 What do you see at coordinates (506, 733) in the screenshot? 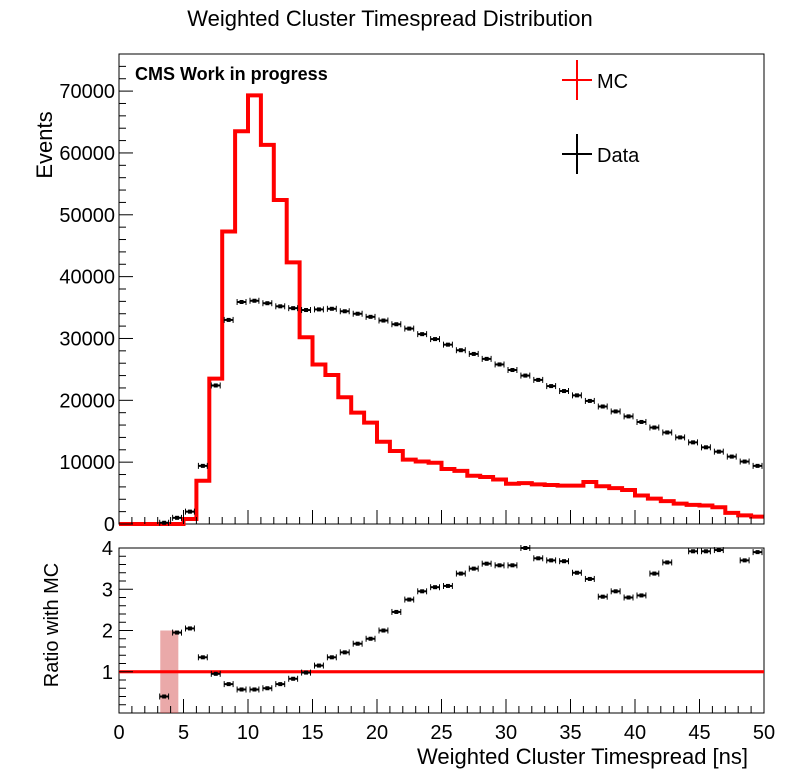
I see `x-tick-label: 30` at bounding box center [506, 733].